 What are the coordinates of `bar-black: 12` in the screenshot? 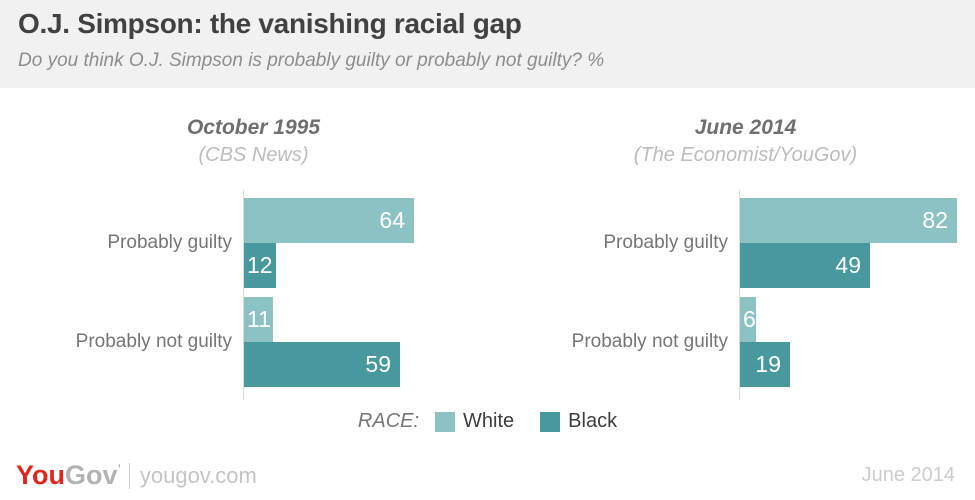 It's located at (260, 265).